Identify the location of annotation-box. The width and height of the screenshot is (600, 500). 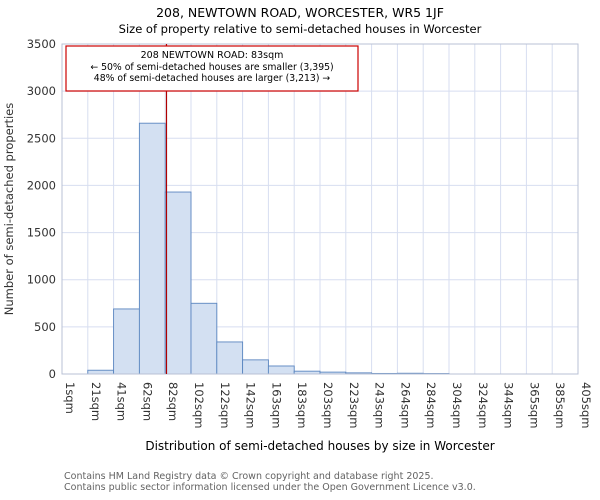
(212, 68).